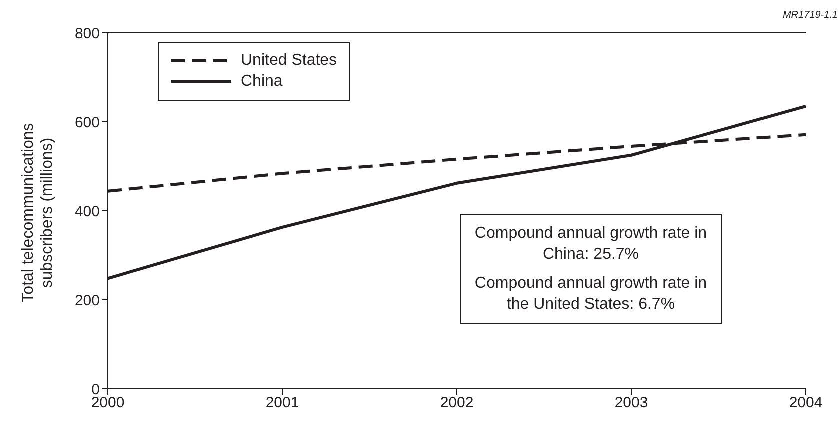 This screenshot has width=838, height=429. Describe the element at coordinates (806, 403) in the screenshot. I see `x-tick-label: 2004` at that location.